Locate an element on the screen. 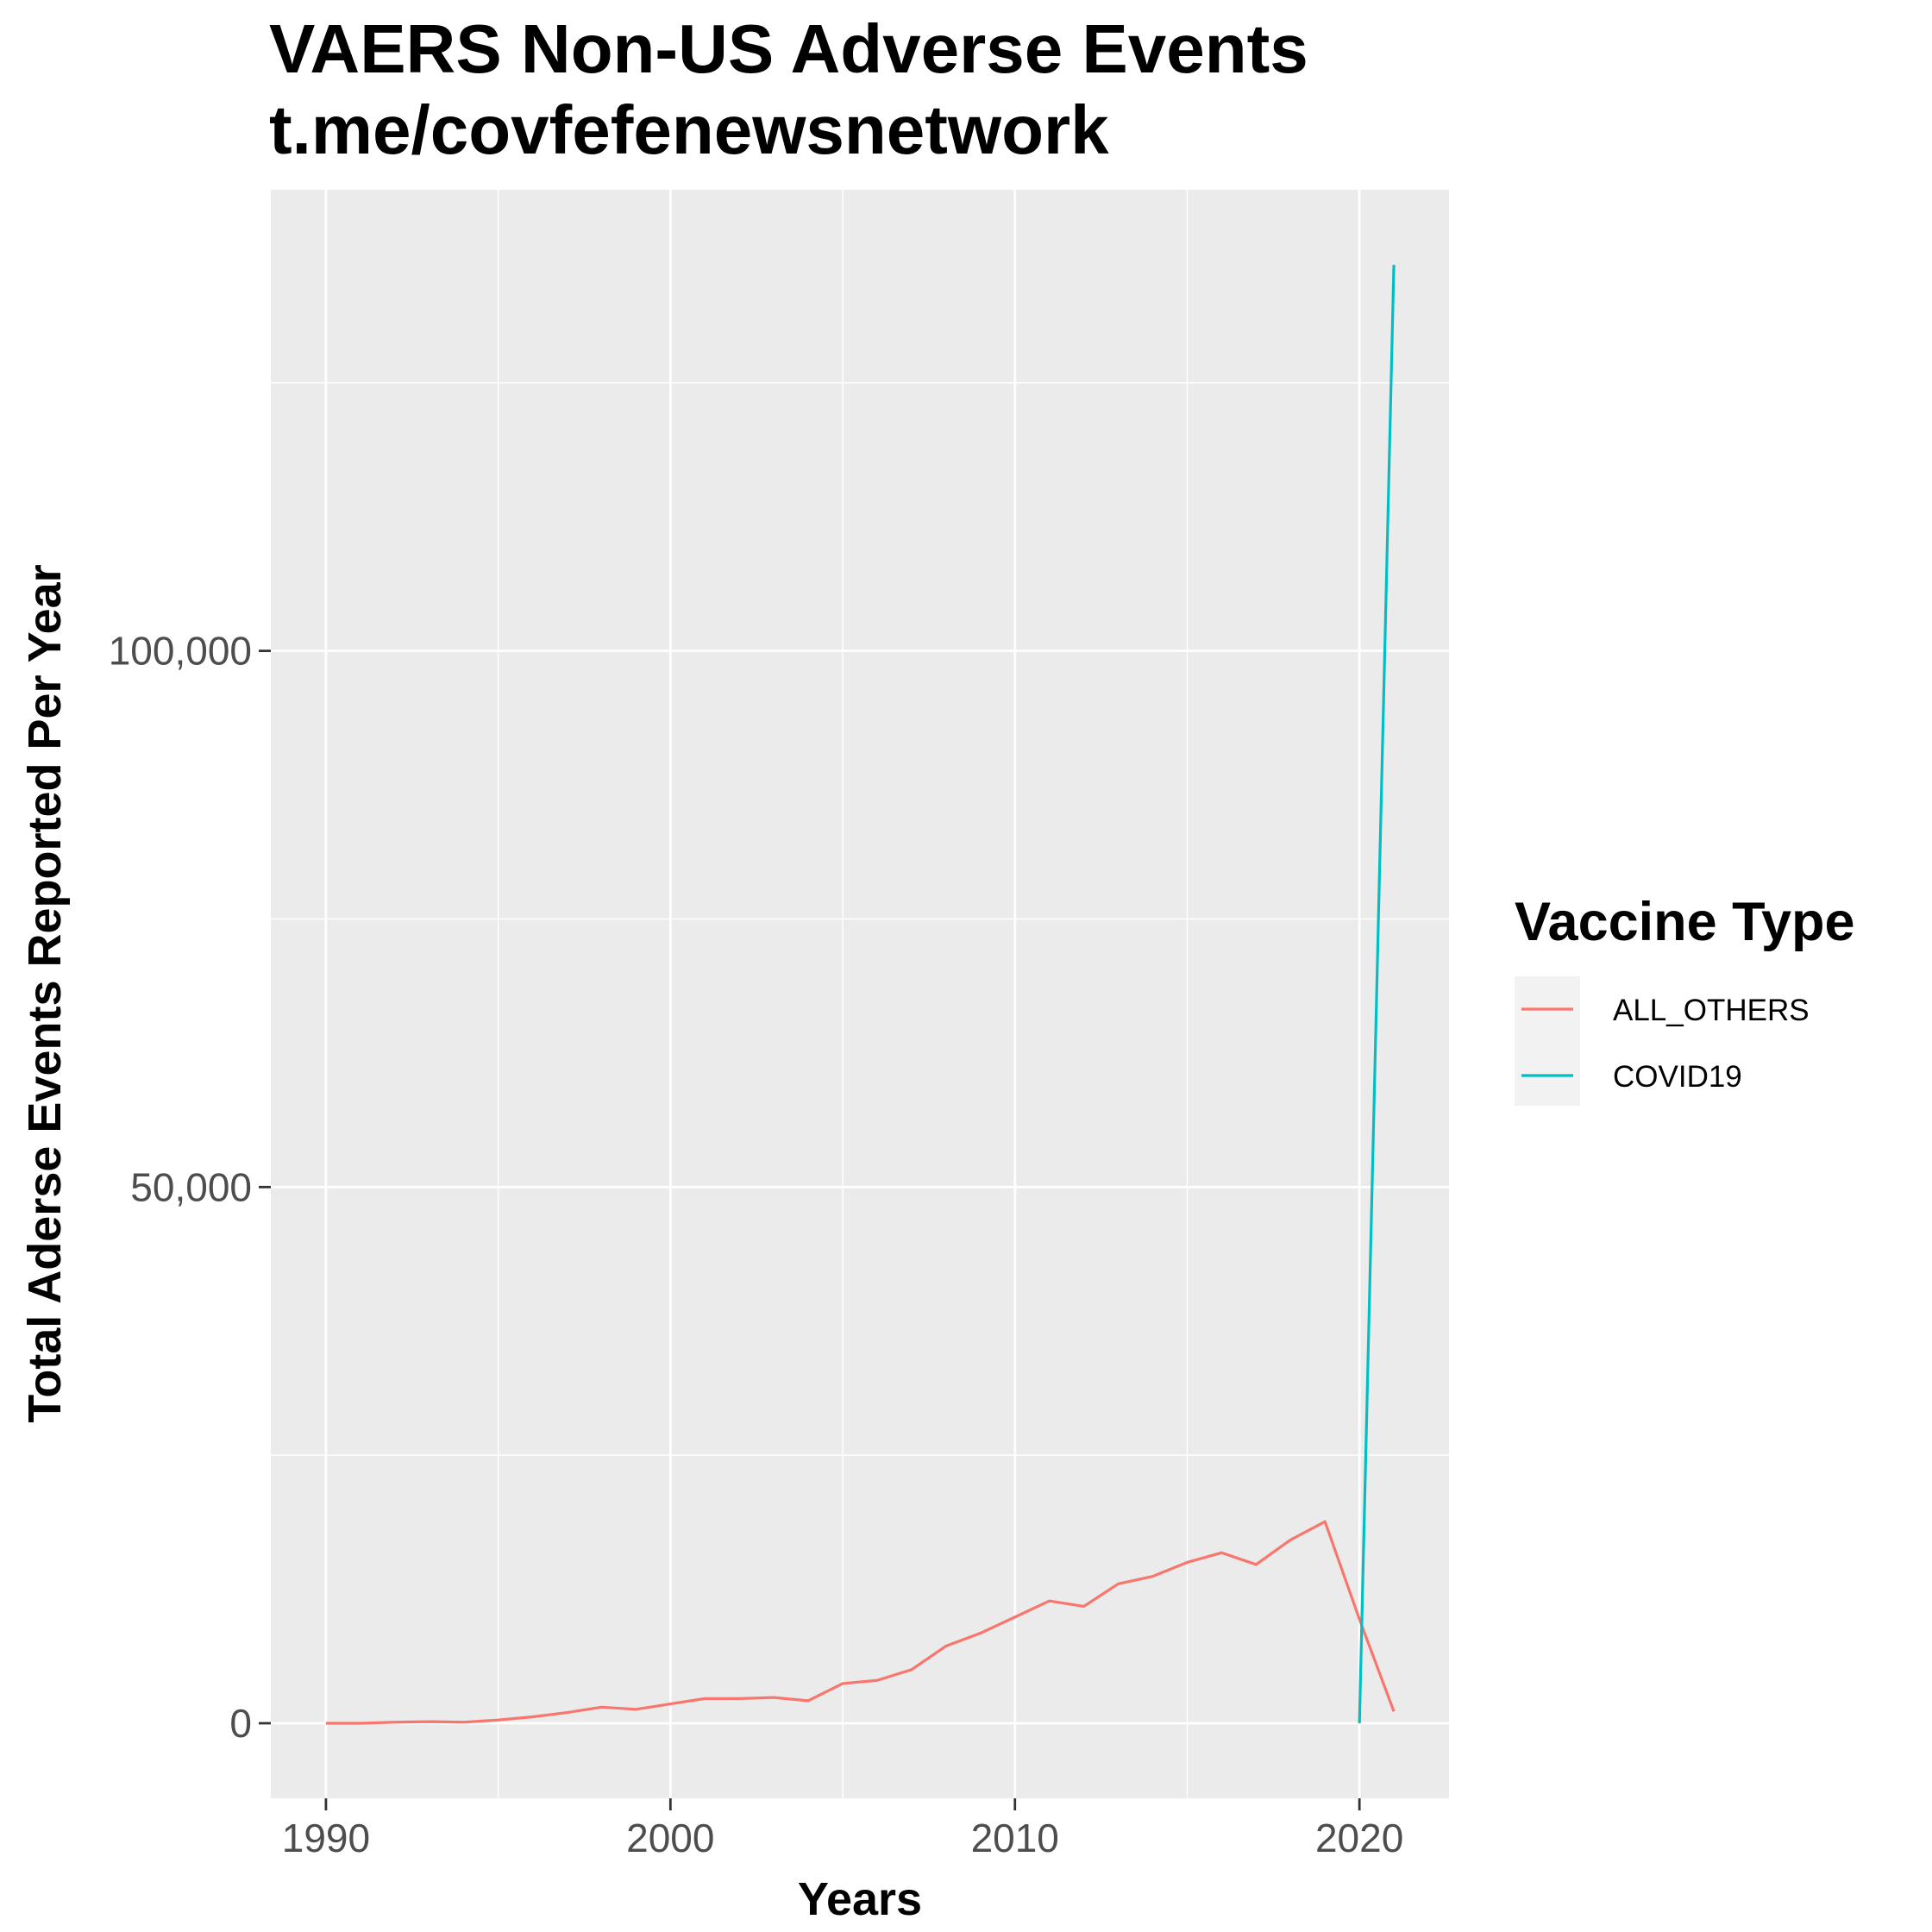  x-tick-label: 2020 is located at coordinates (1359, 1838).